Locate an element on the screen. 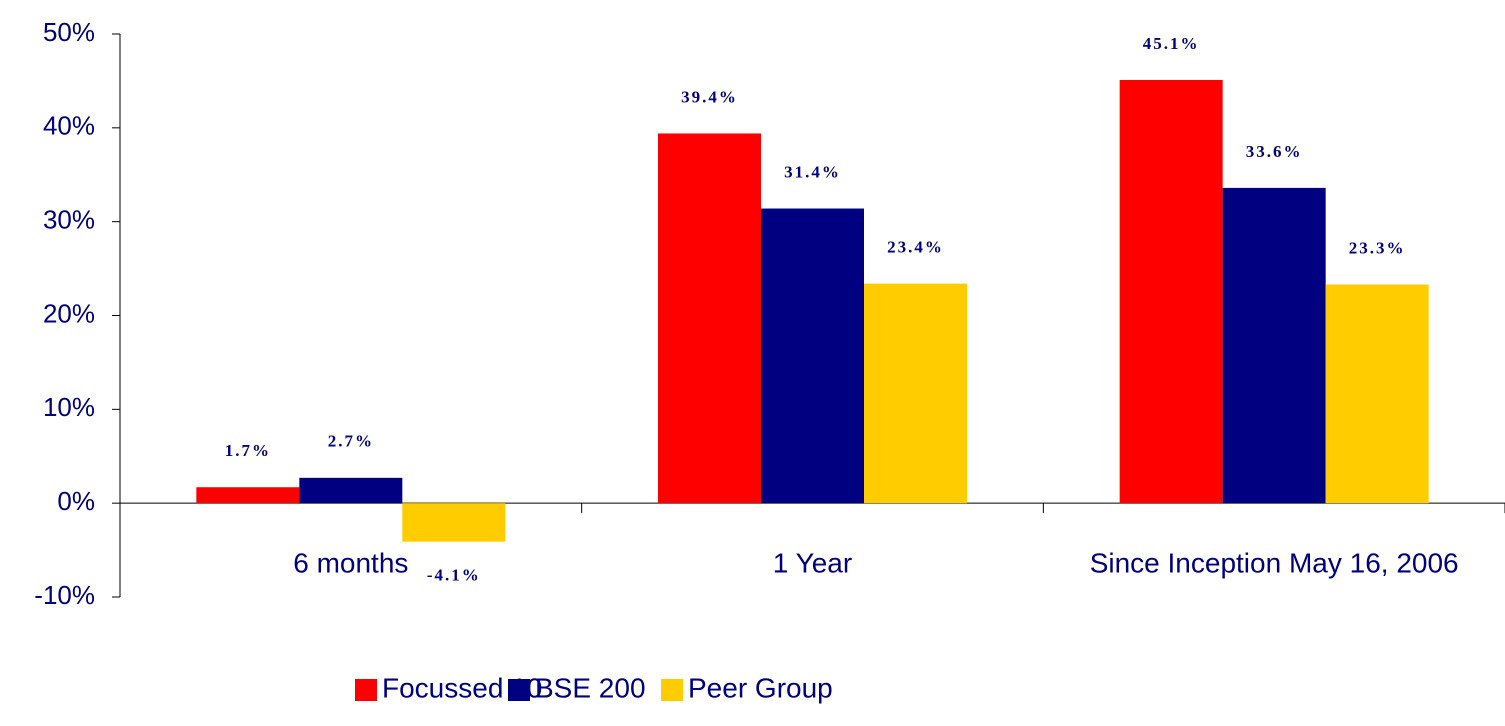 This screenshot has height=726, width=1505. data-label: 45.1% is located at coordinates (1171, 43).